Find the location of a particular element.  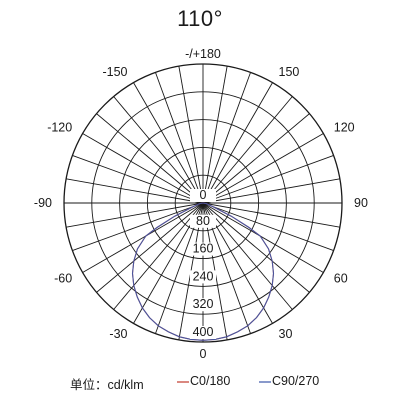

radial-label: 160 is located at coordinates (203, 249).